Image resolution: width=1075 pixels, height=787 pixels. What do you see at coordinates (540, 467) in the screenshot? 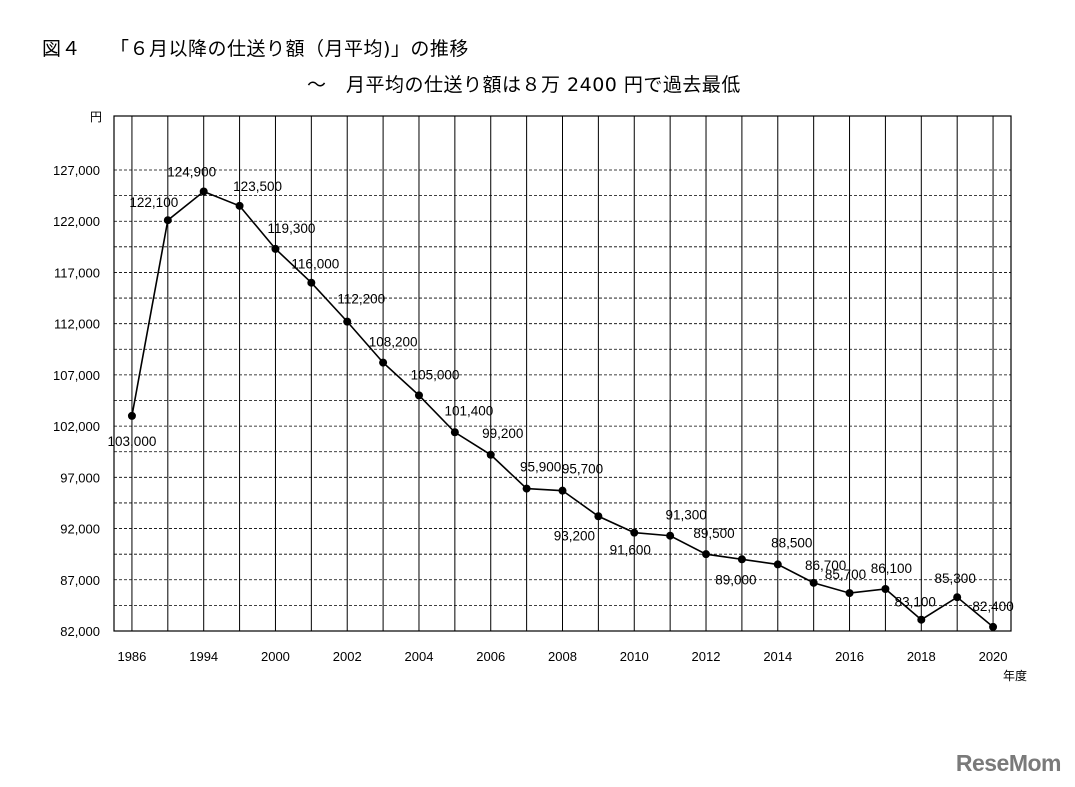
I see `data-label: 95,900` at bounding box center [540, 467].